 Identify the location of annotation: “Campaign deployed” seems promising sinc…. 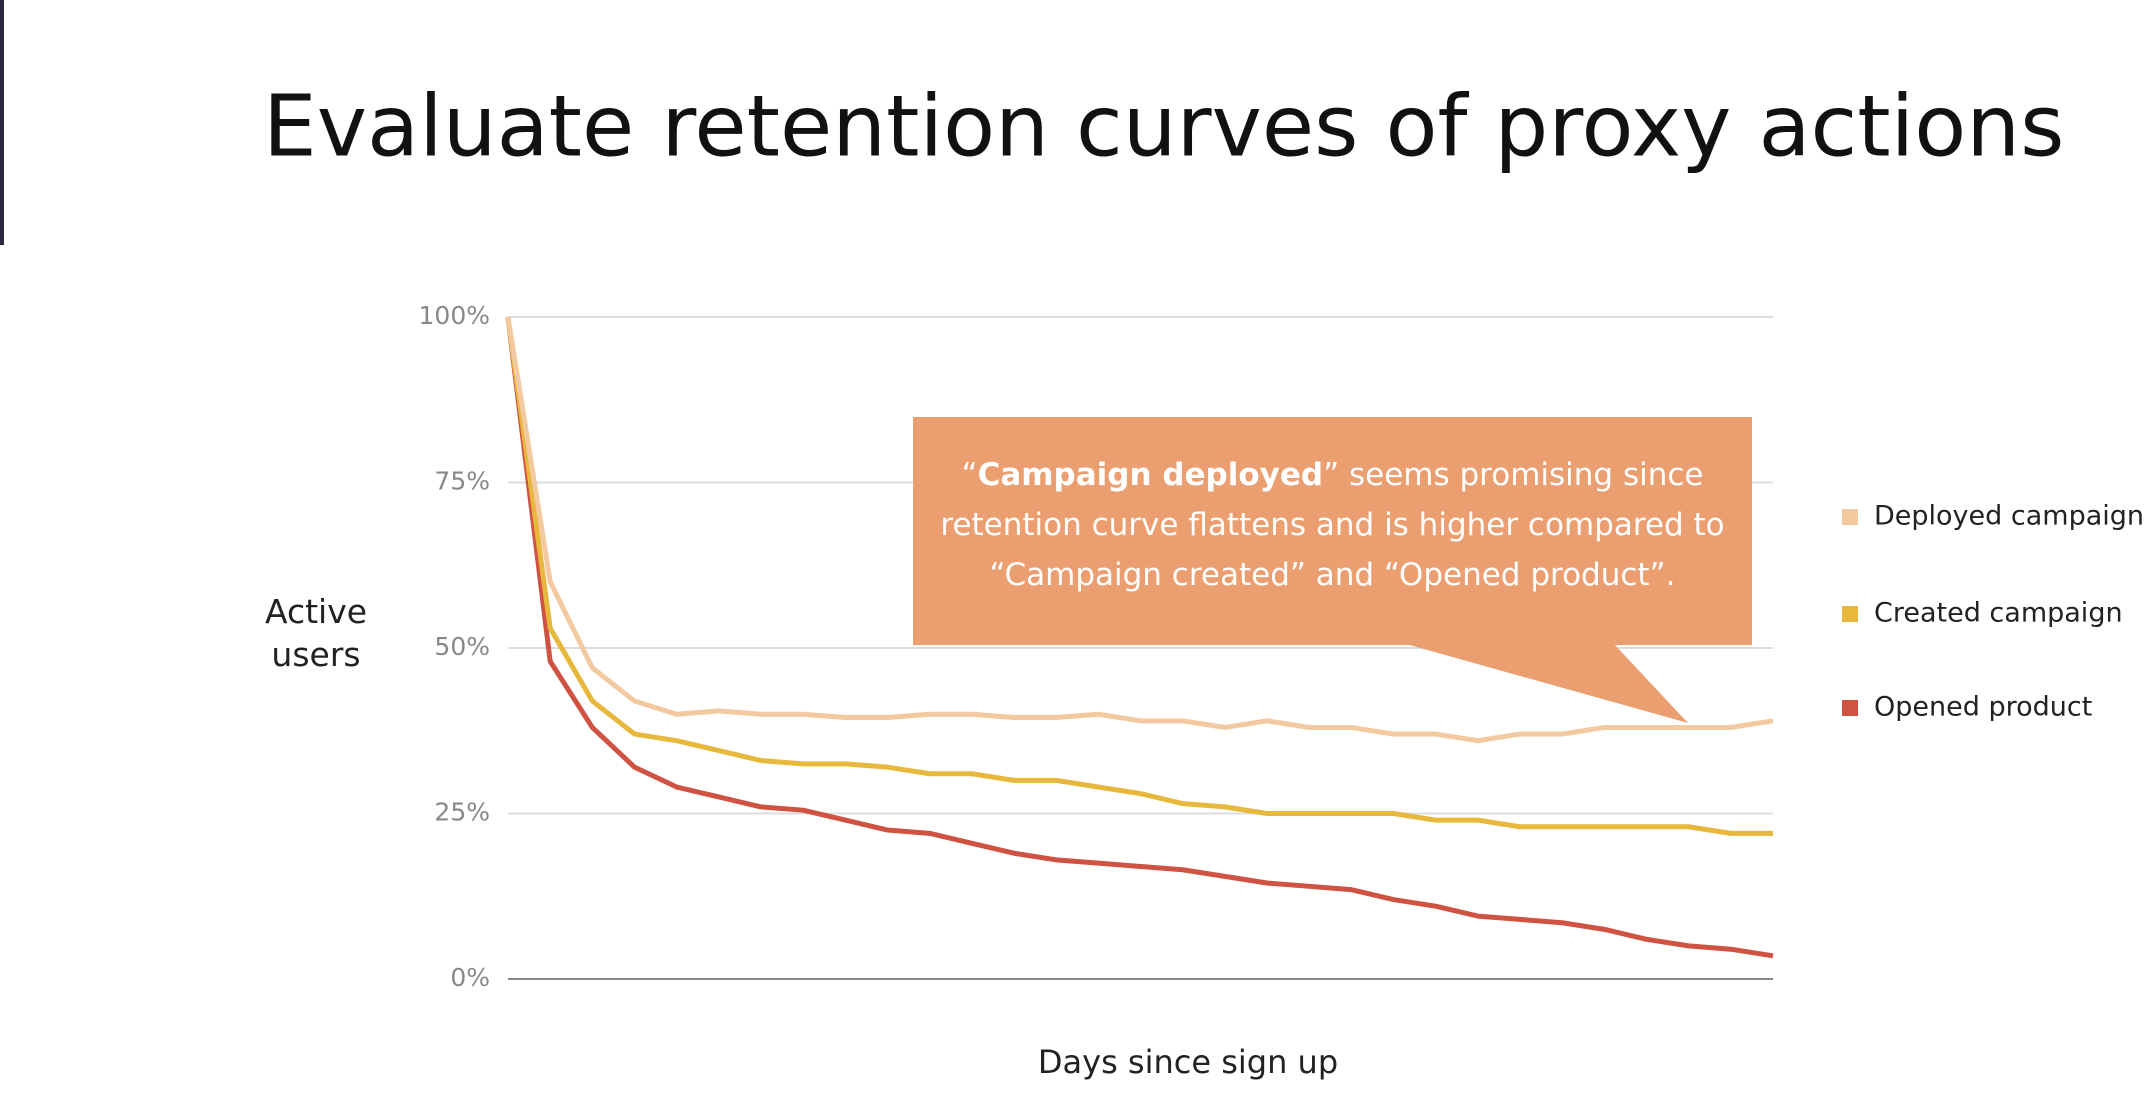
(1332, 525).